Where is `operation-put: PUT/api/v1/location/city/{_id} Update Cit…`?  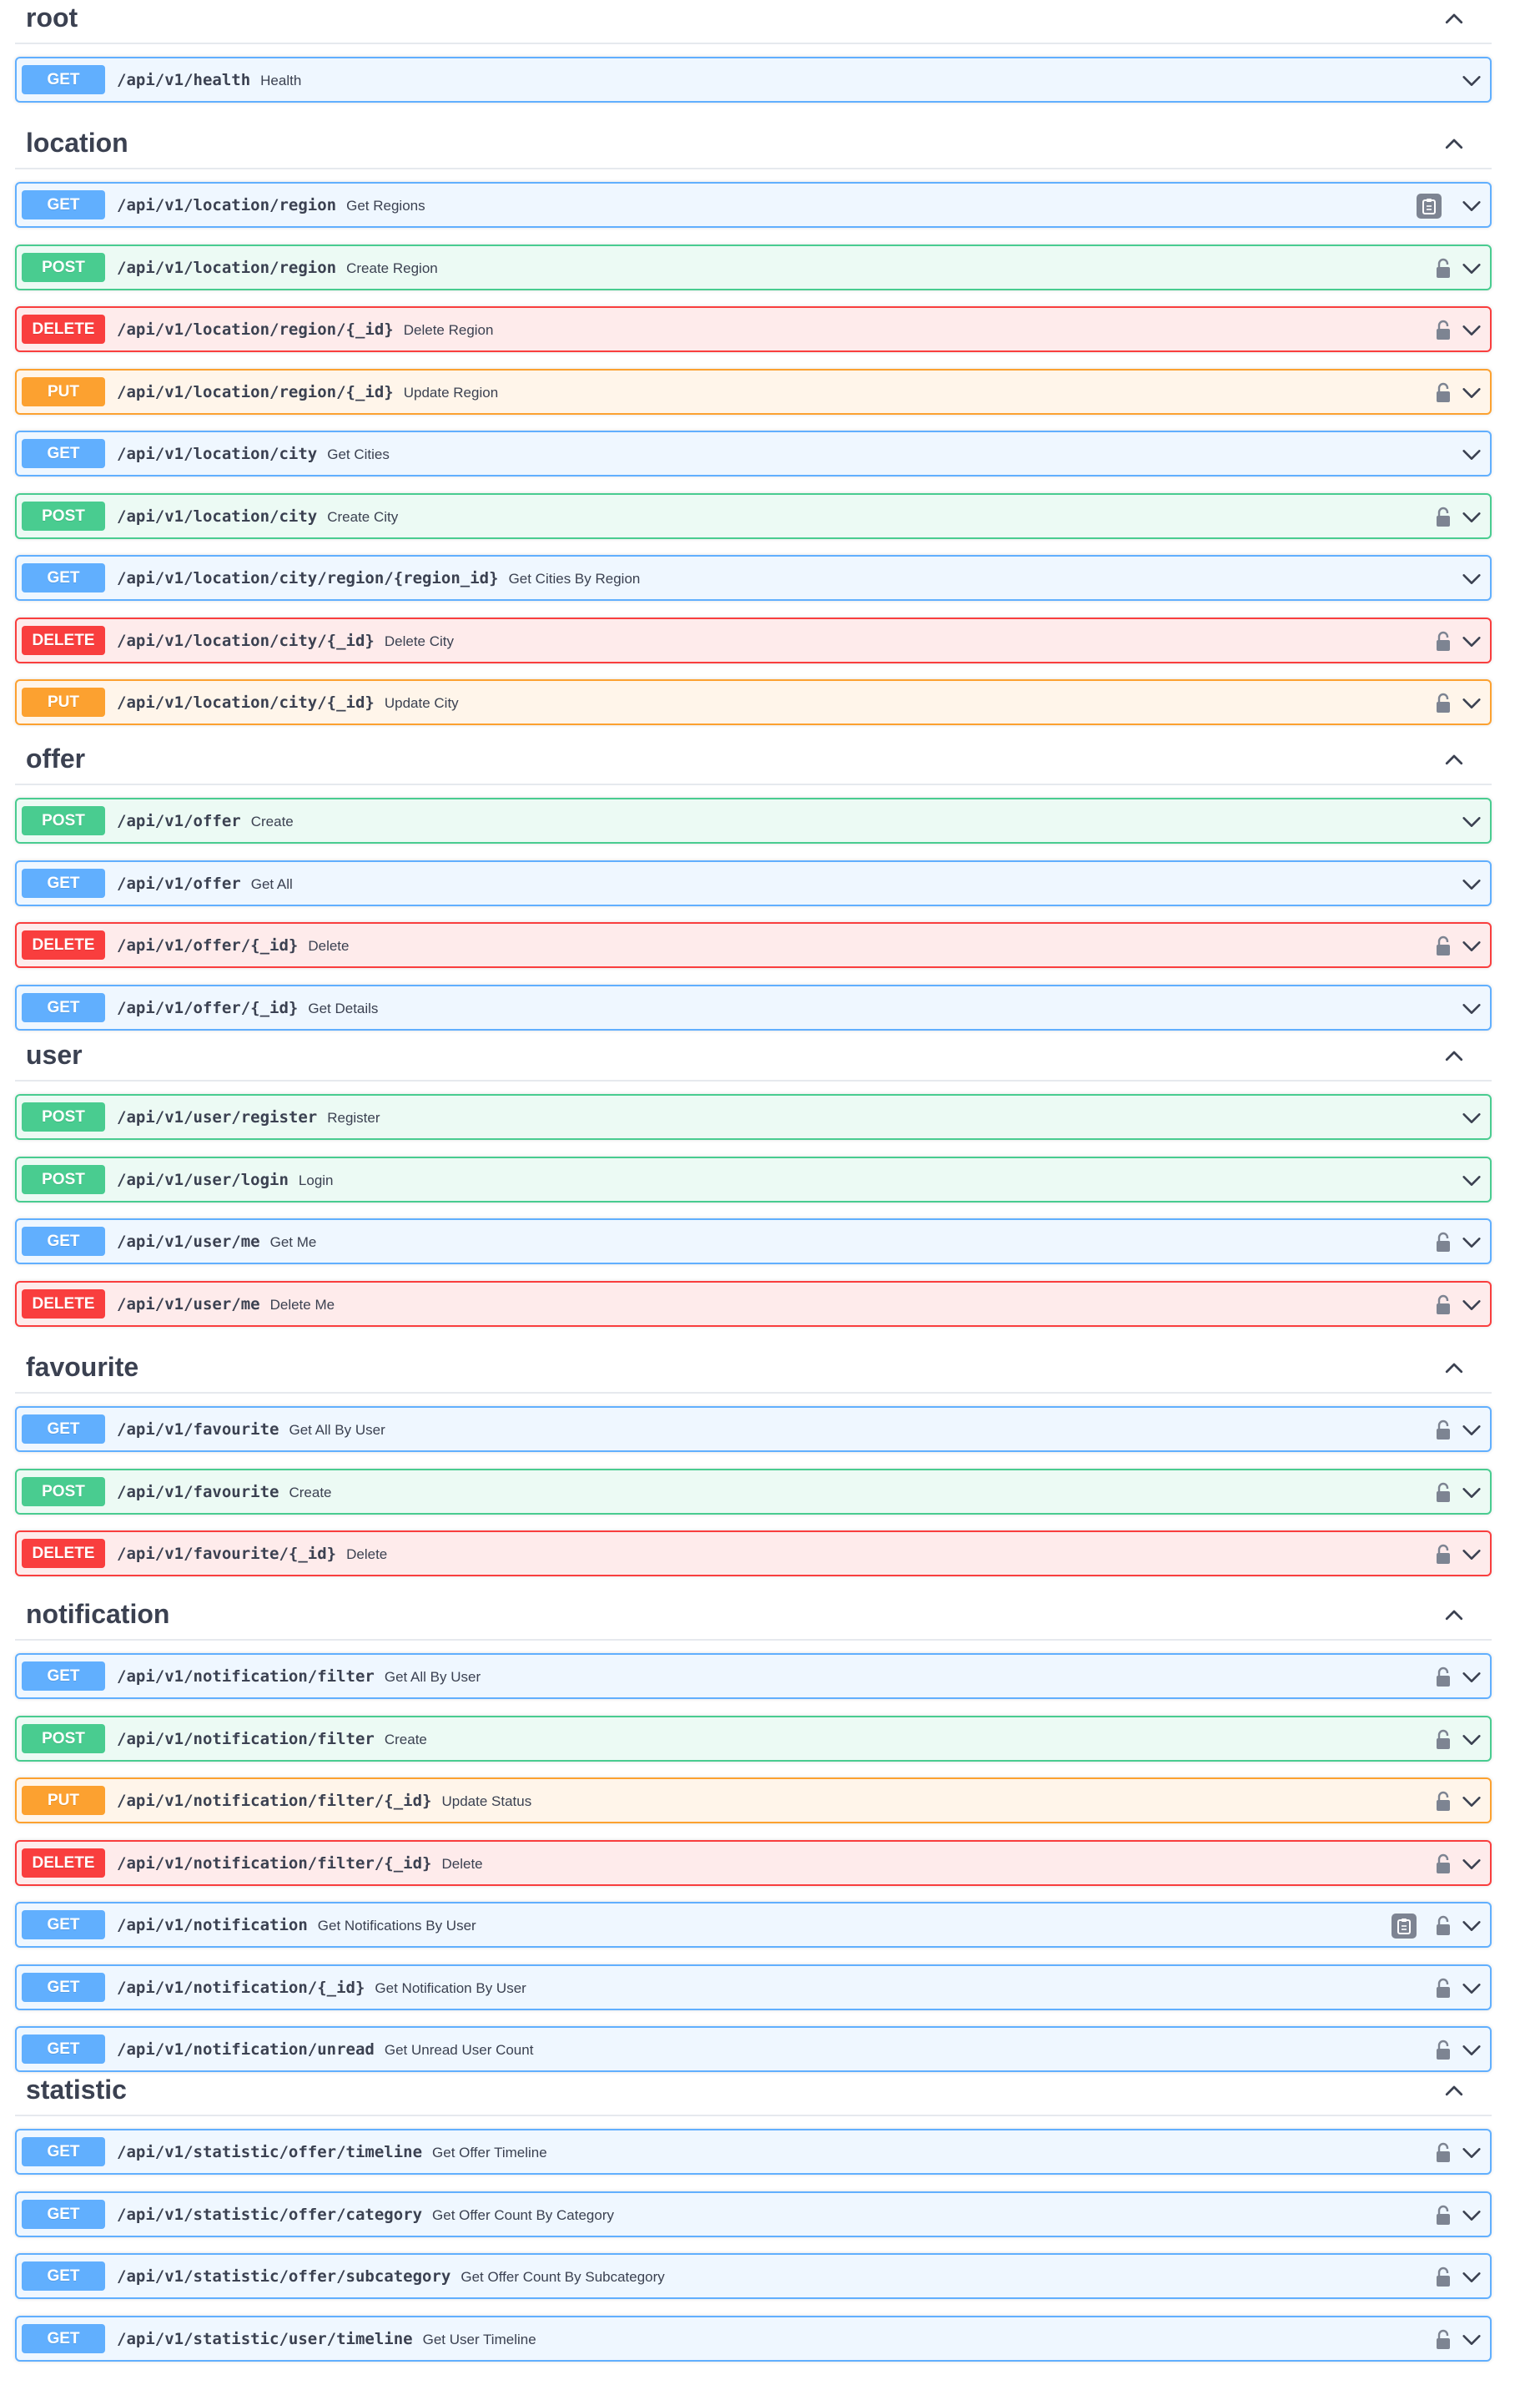 operation-put: PUT/api/v1/location/city/{_id} Update Cit… is located at coordinates (753, 702).